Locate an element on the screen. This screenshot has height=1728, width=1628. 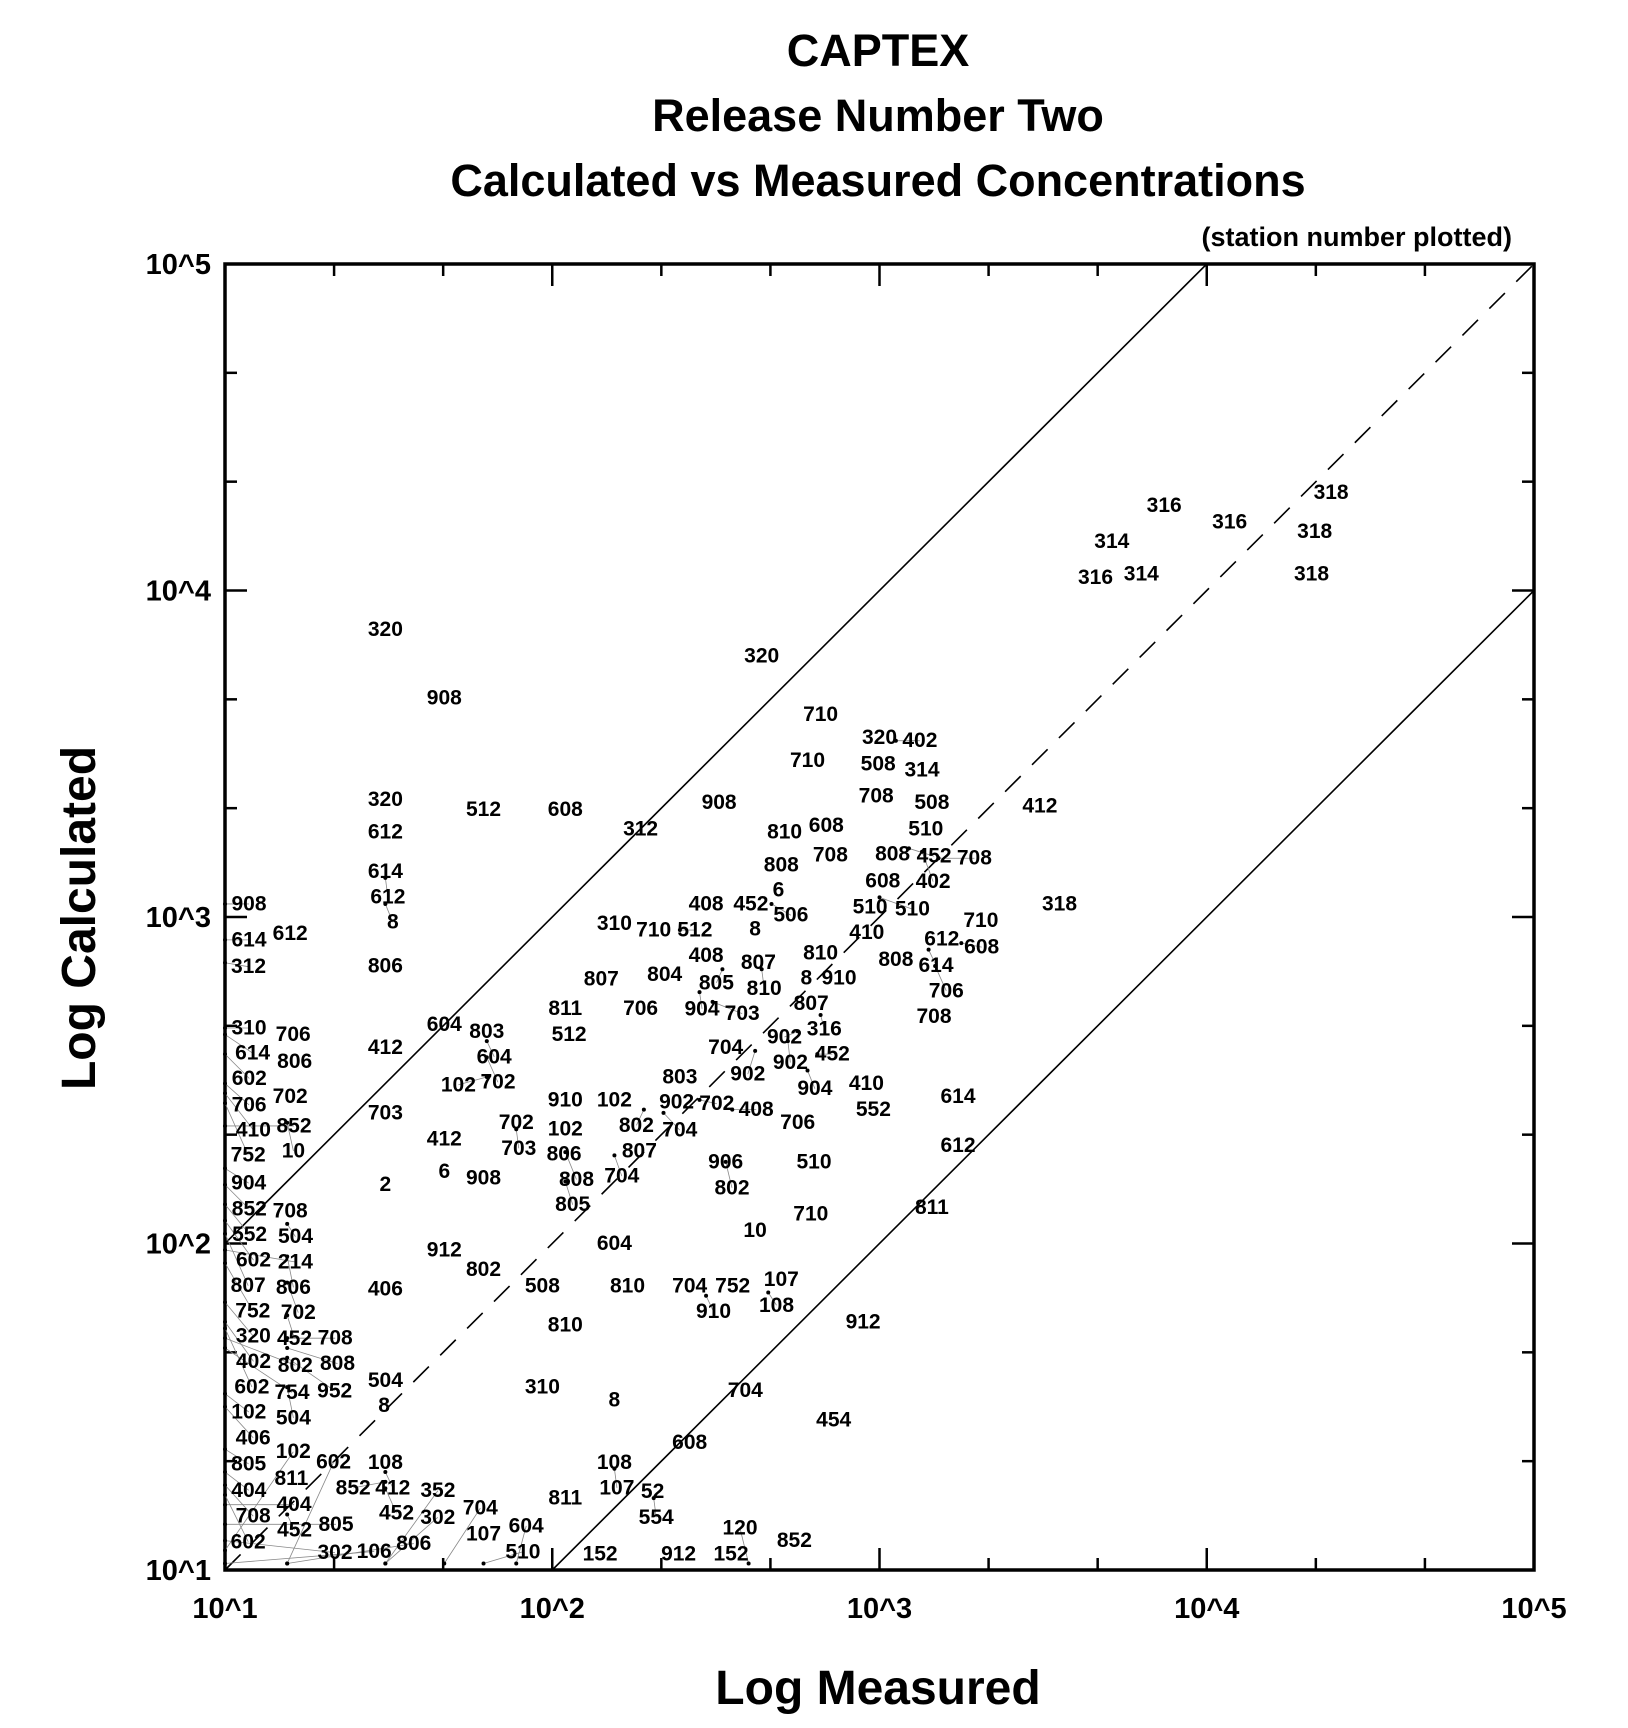
data-point-station-label: 312 is located at coordinates (248, 966).